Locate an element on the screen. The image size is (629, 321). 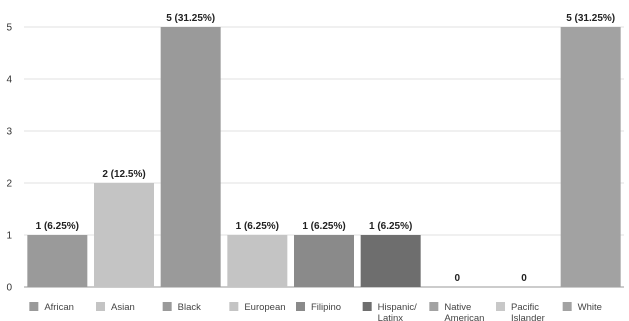
legend-label: Black is located at coordinates (189, 307).